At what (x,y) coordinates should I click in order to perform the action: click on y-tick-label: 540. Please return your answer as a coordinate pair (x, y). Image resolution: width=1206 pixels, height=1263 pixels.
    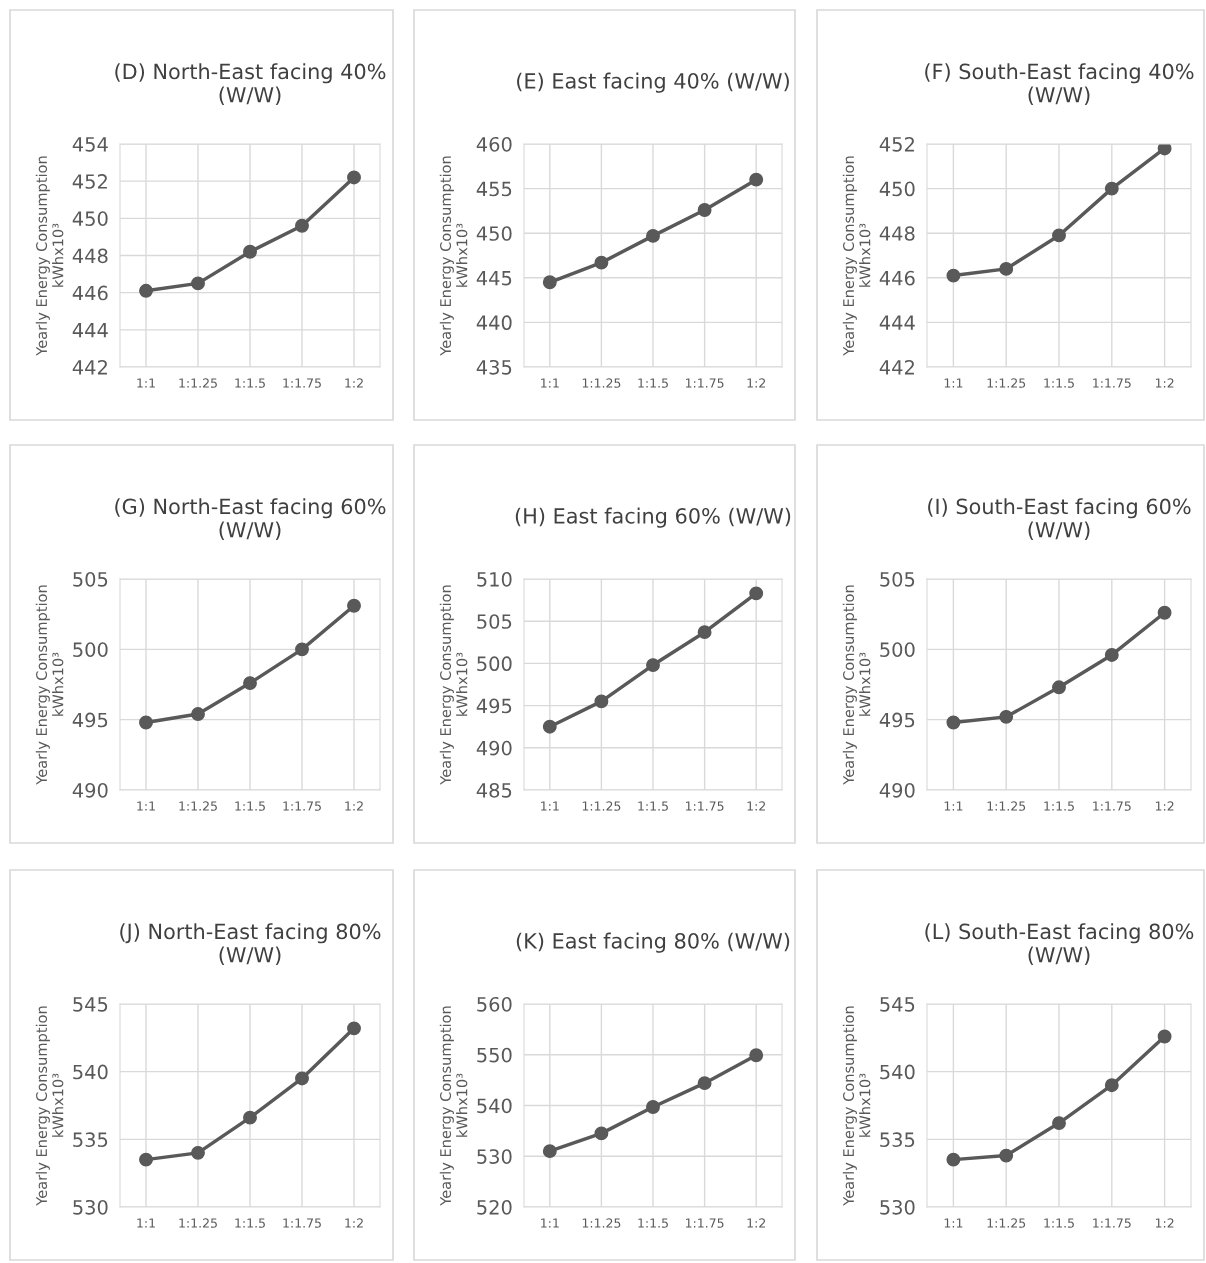
    Looking at the image, I should click on (90, 1072).